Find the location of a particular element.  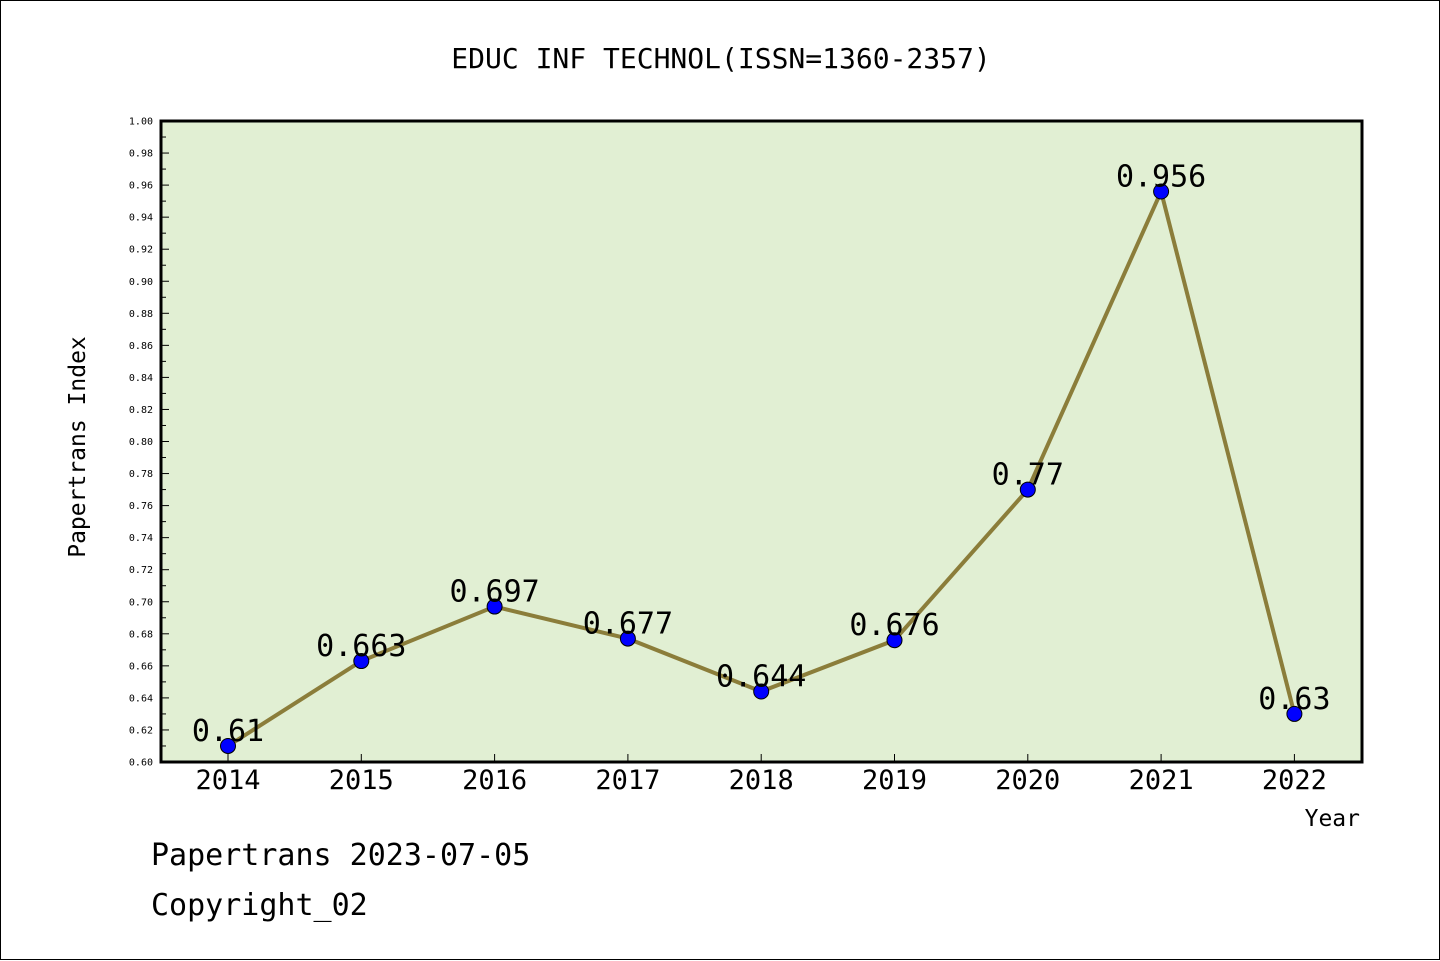

y-tick-label: 0.96 is located at coordinates (141, 186).